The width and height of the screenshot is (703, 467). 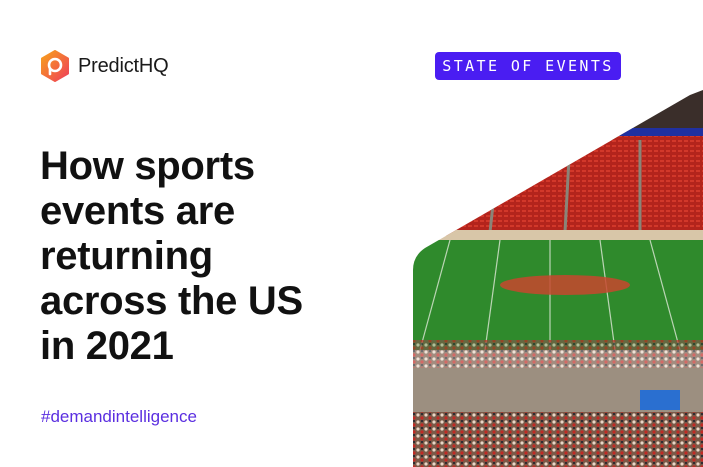 I want to click on brand-name: PredictHQ, so click(x=123, y=65).